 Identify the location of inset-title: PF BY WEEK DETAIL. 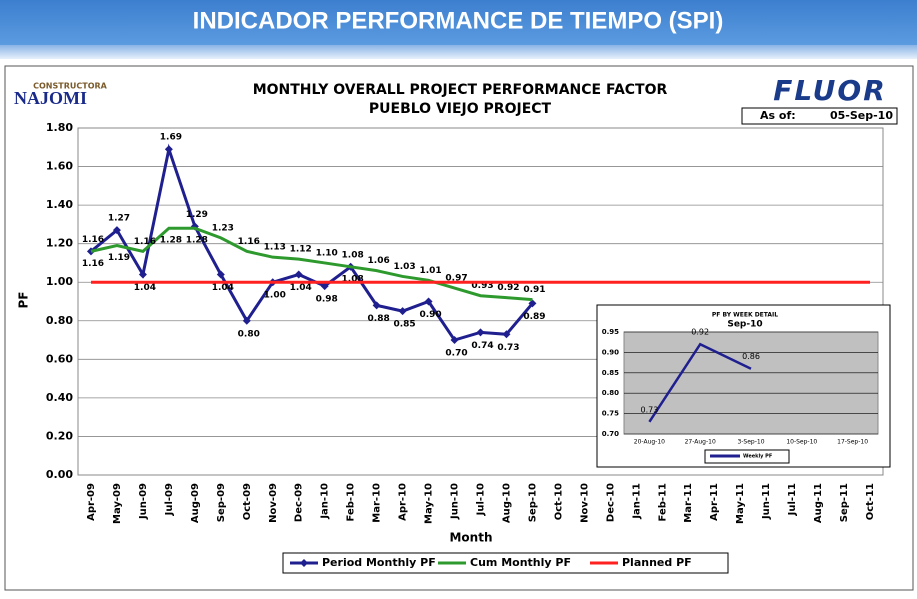
(745, 315).